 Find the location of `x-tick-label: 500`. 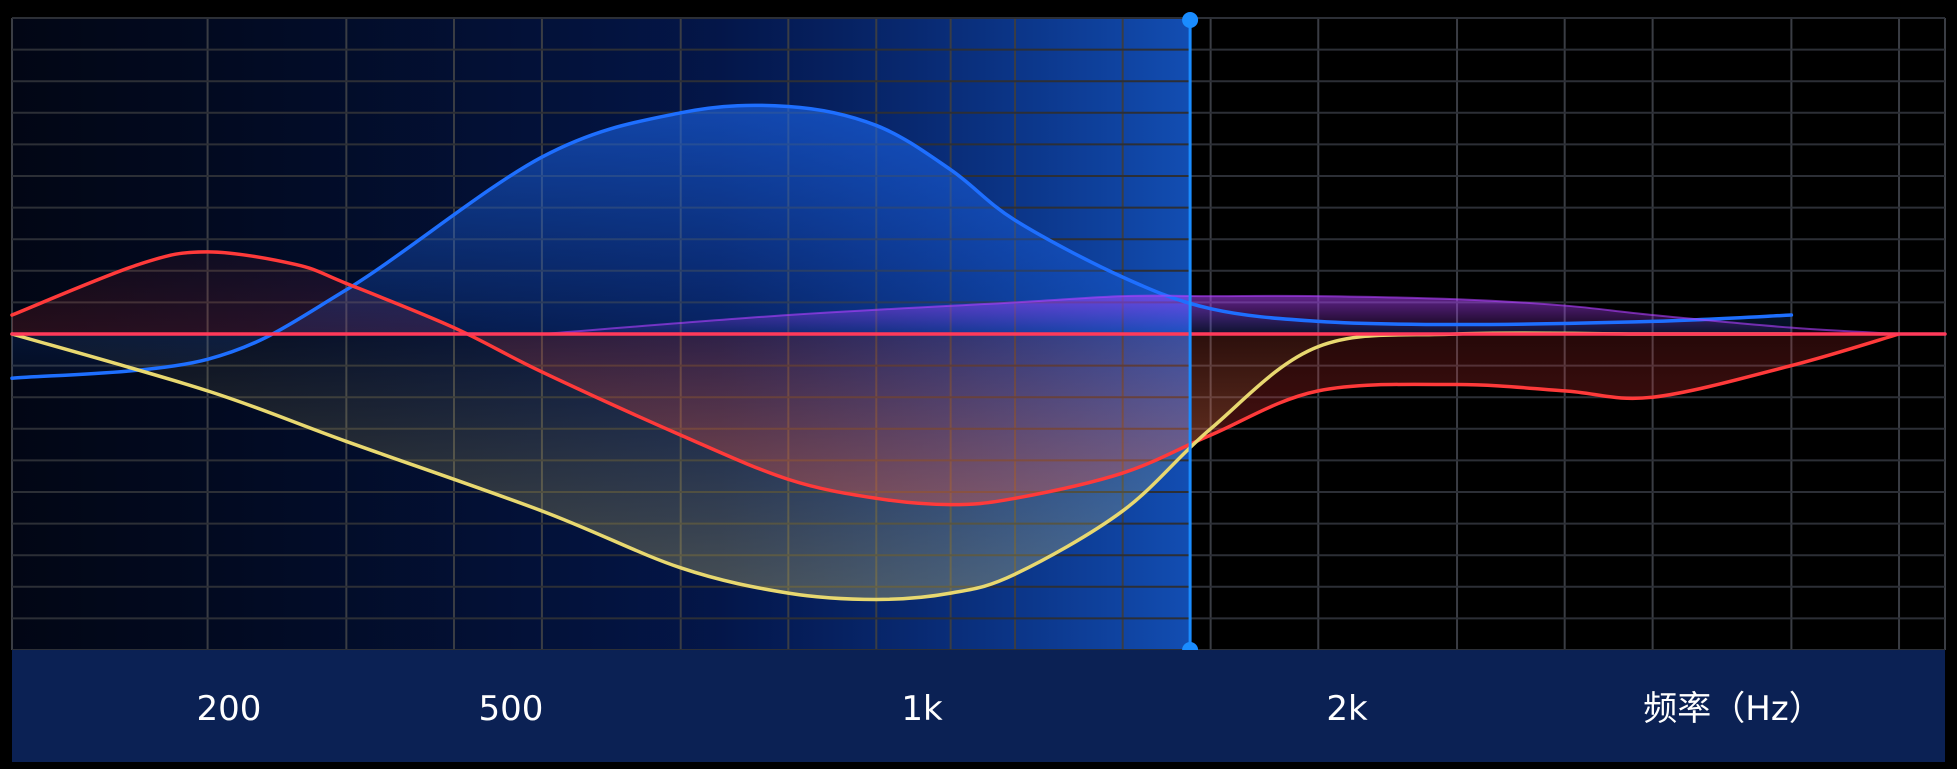

x-tick-label: 500 is located at coordinates (511, 709).